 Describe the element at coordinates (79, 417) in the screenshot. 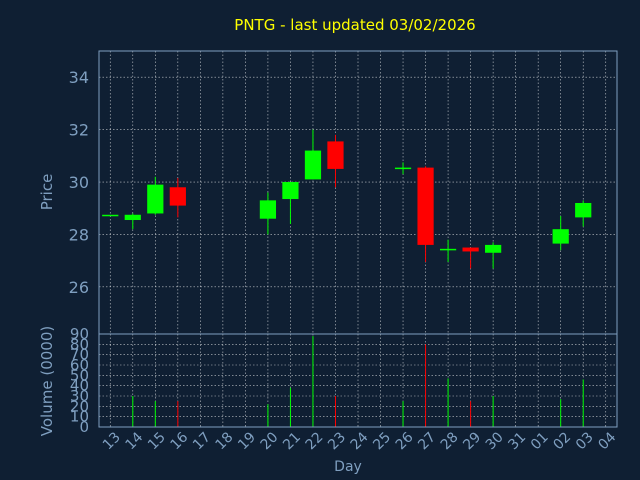

I see `volume-tick-label: 10` at that location.